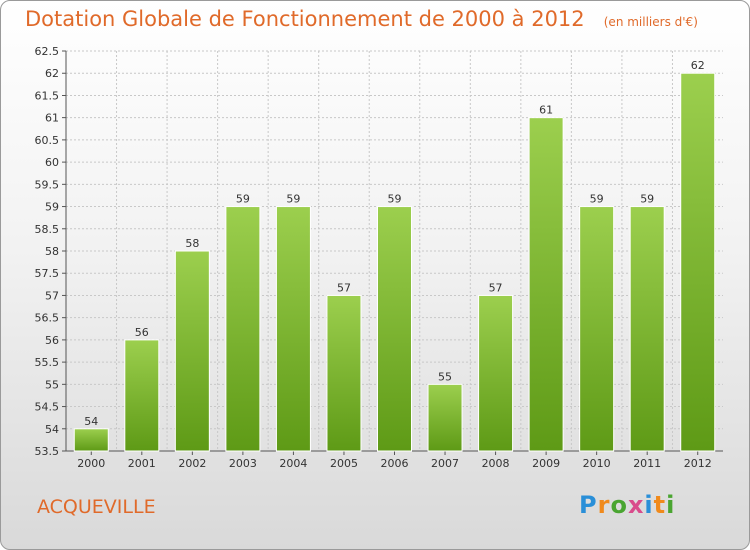  I want to click on y-tick-label: 62.5, so click(47, 51).